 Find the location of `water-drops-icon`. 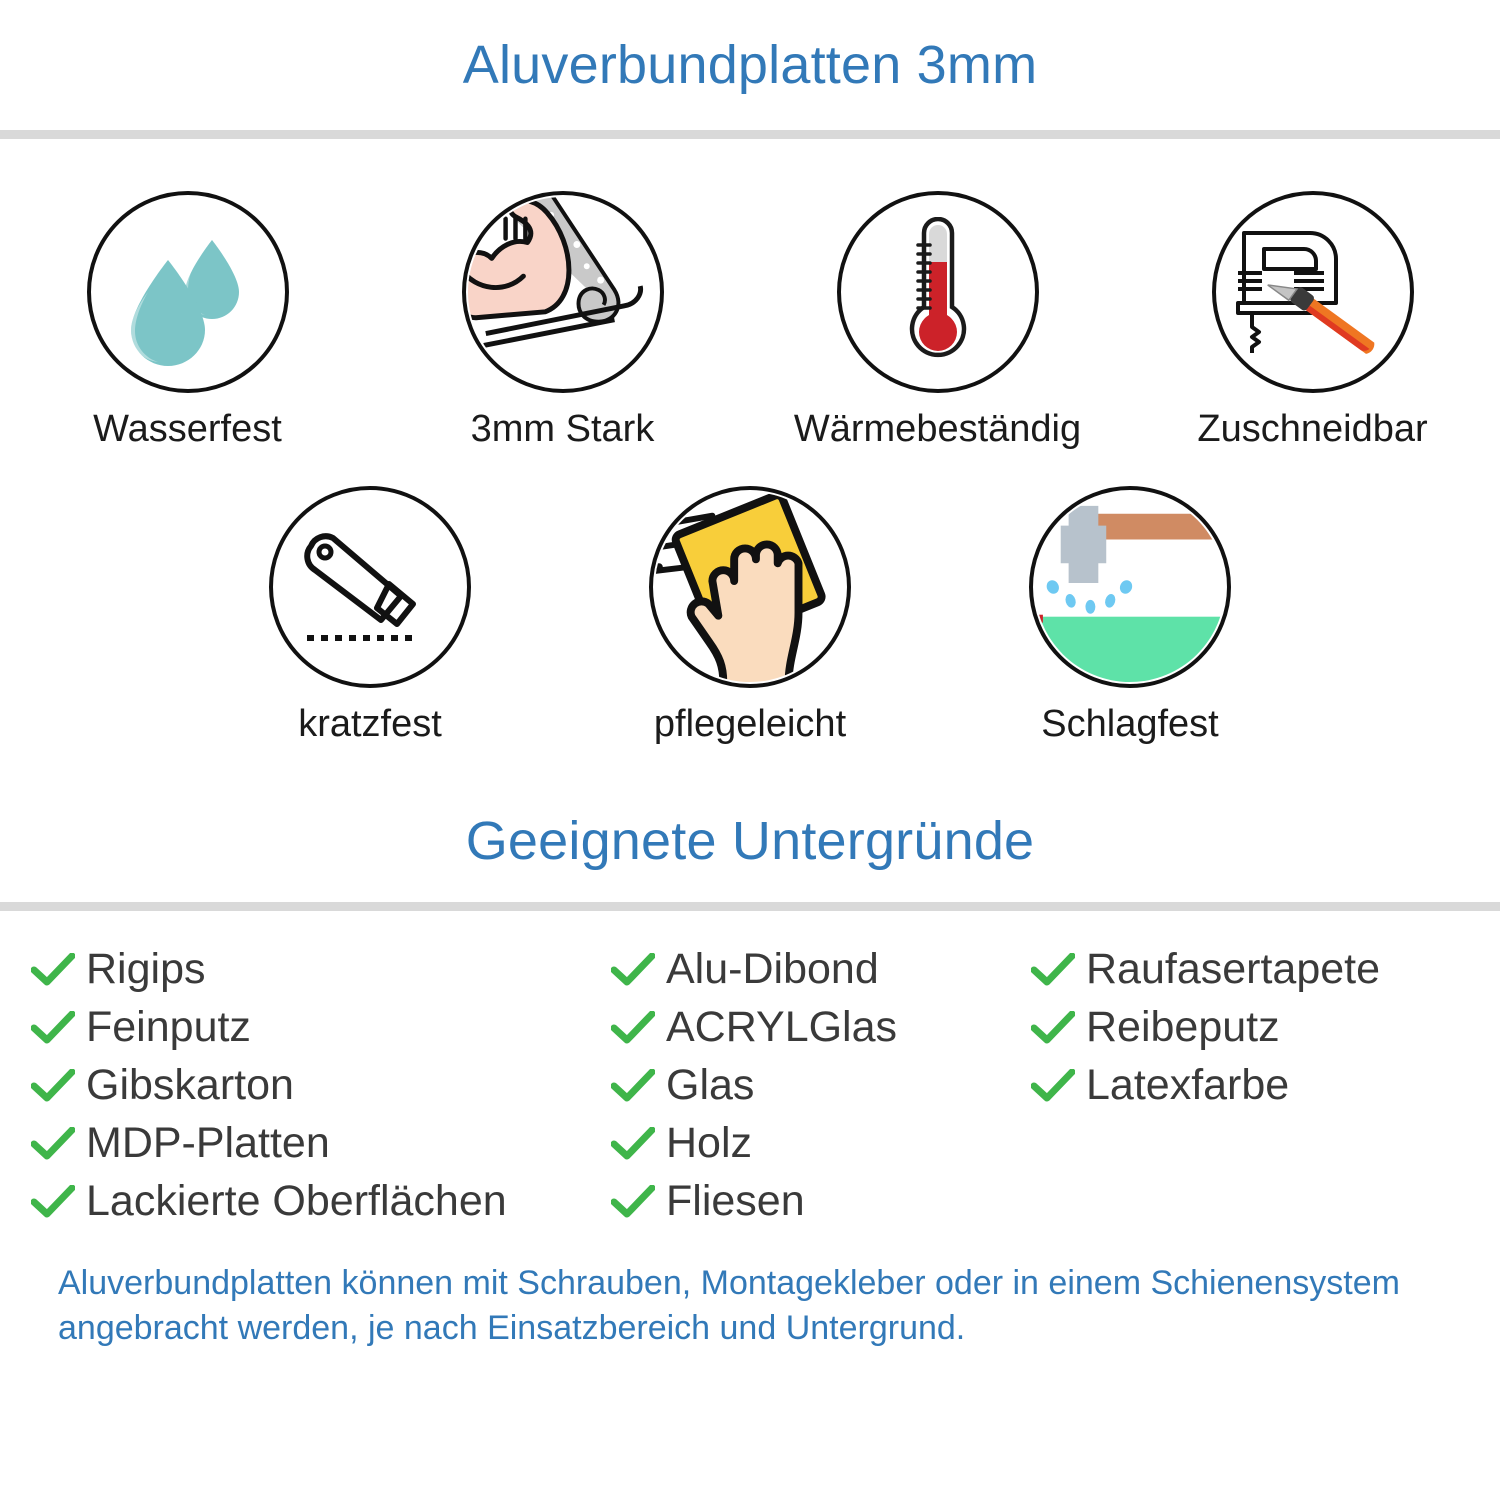

water-drops-icon is located at coordinates (187, 292).